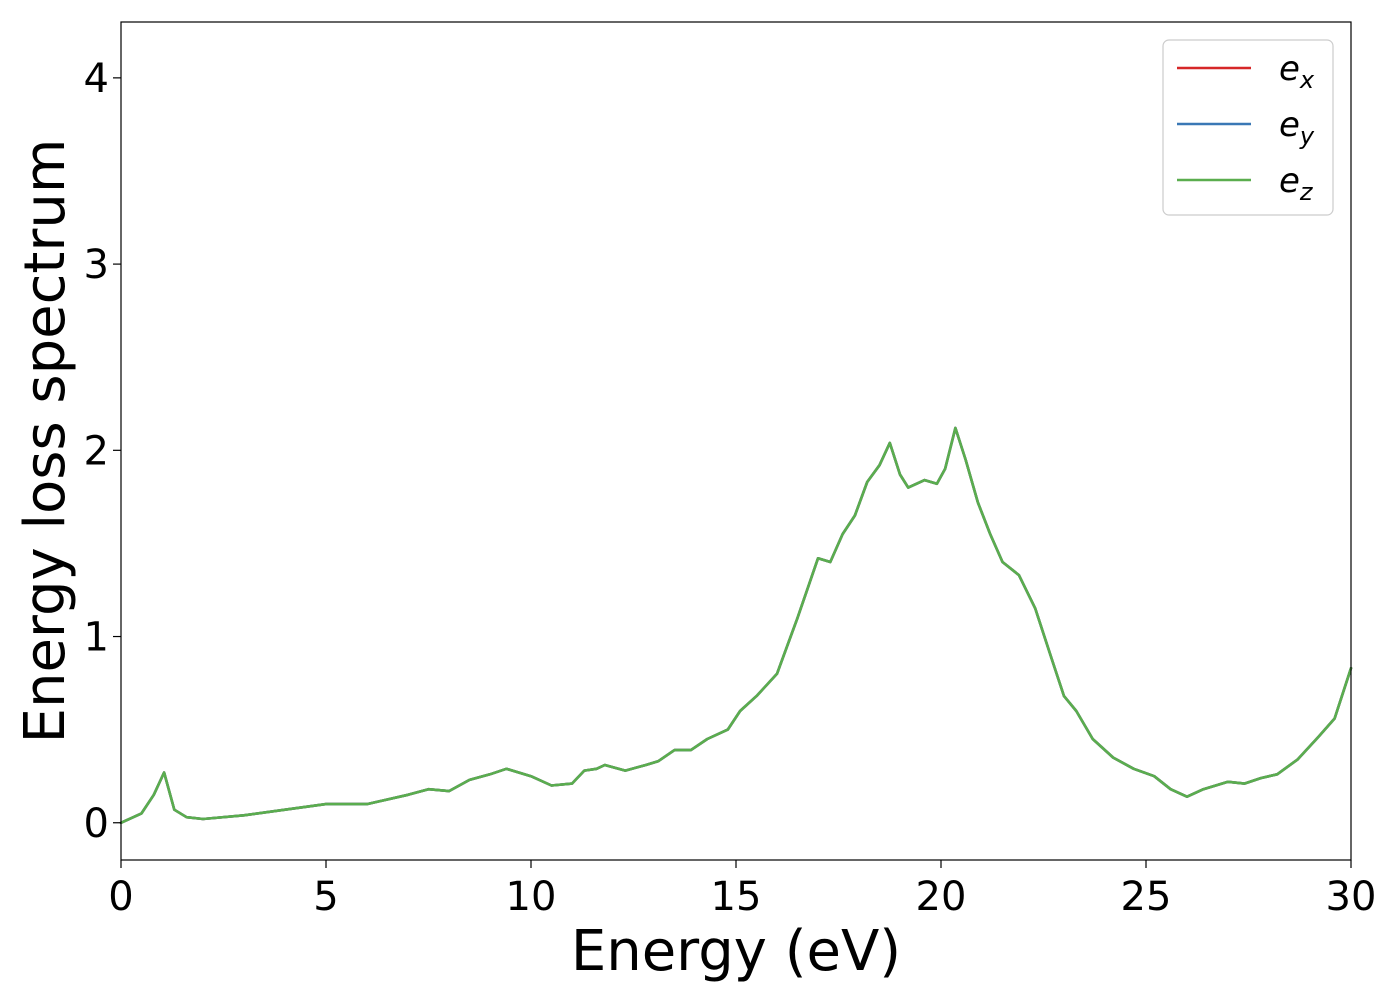 This screenshot has height=1000, width=1400. I want to click on y-tick-label: 4, so click(96, 79).